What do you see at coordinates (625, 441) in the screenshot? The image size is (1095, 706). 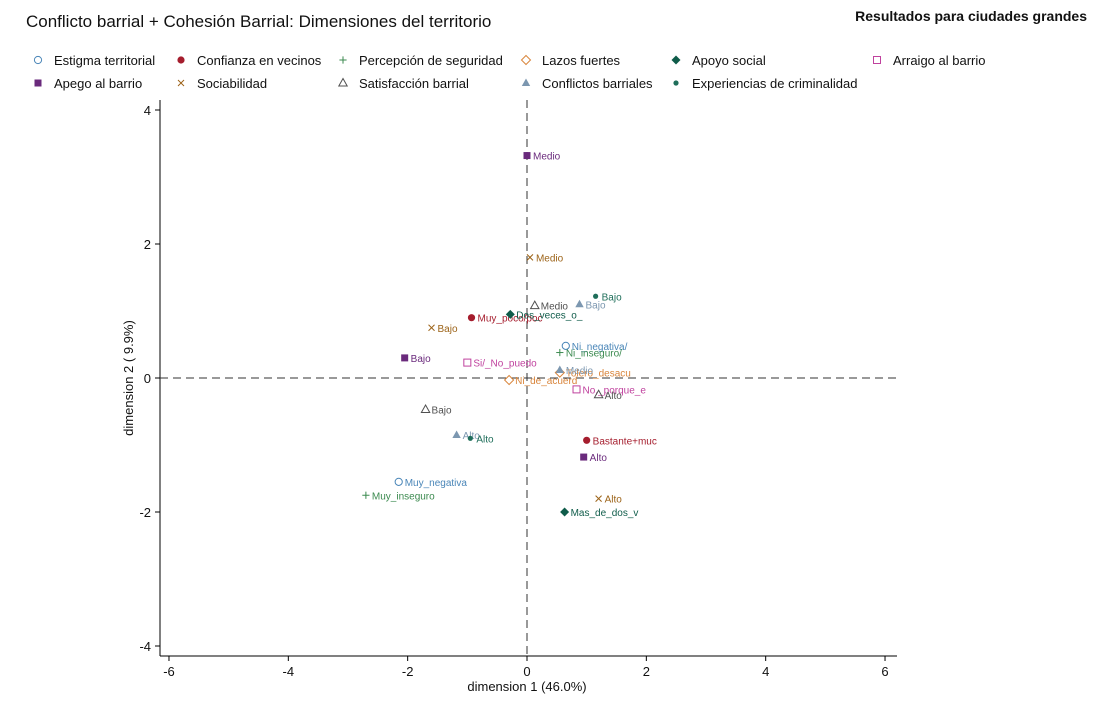 I see `point-label: Bastante+muc` at bounding box center [625, 441].